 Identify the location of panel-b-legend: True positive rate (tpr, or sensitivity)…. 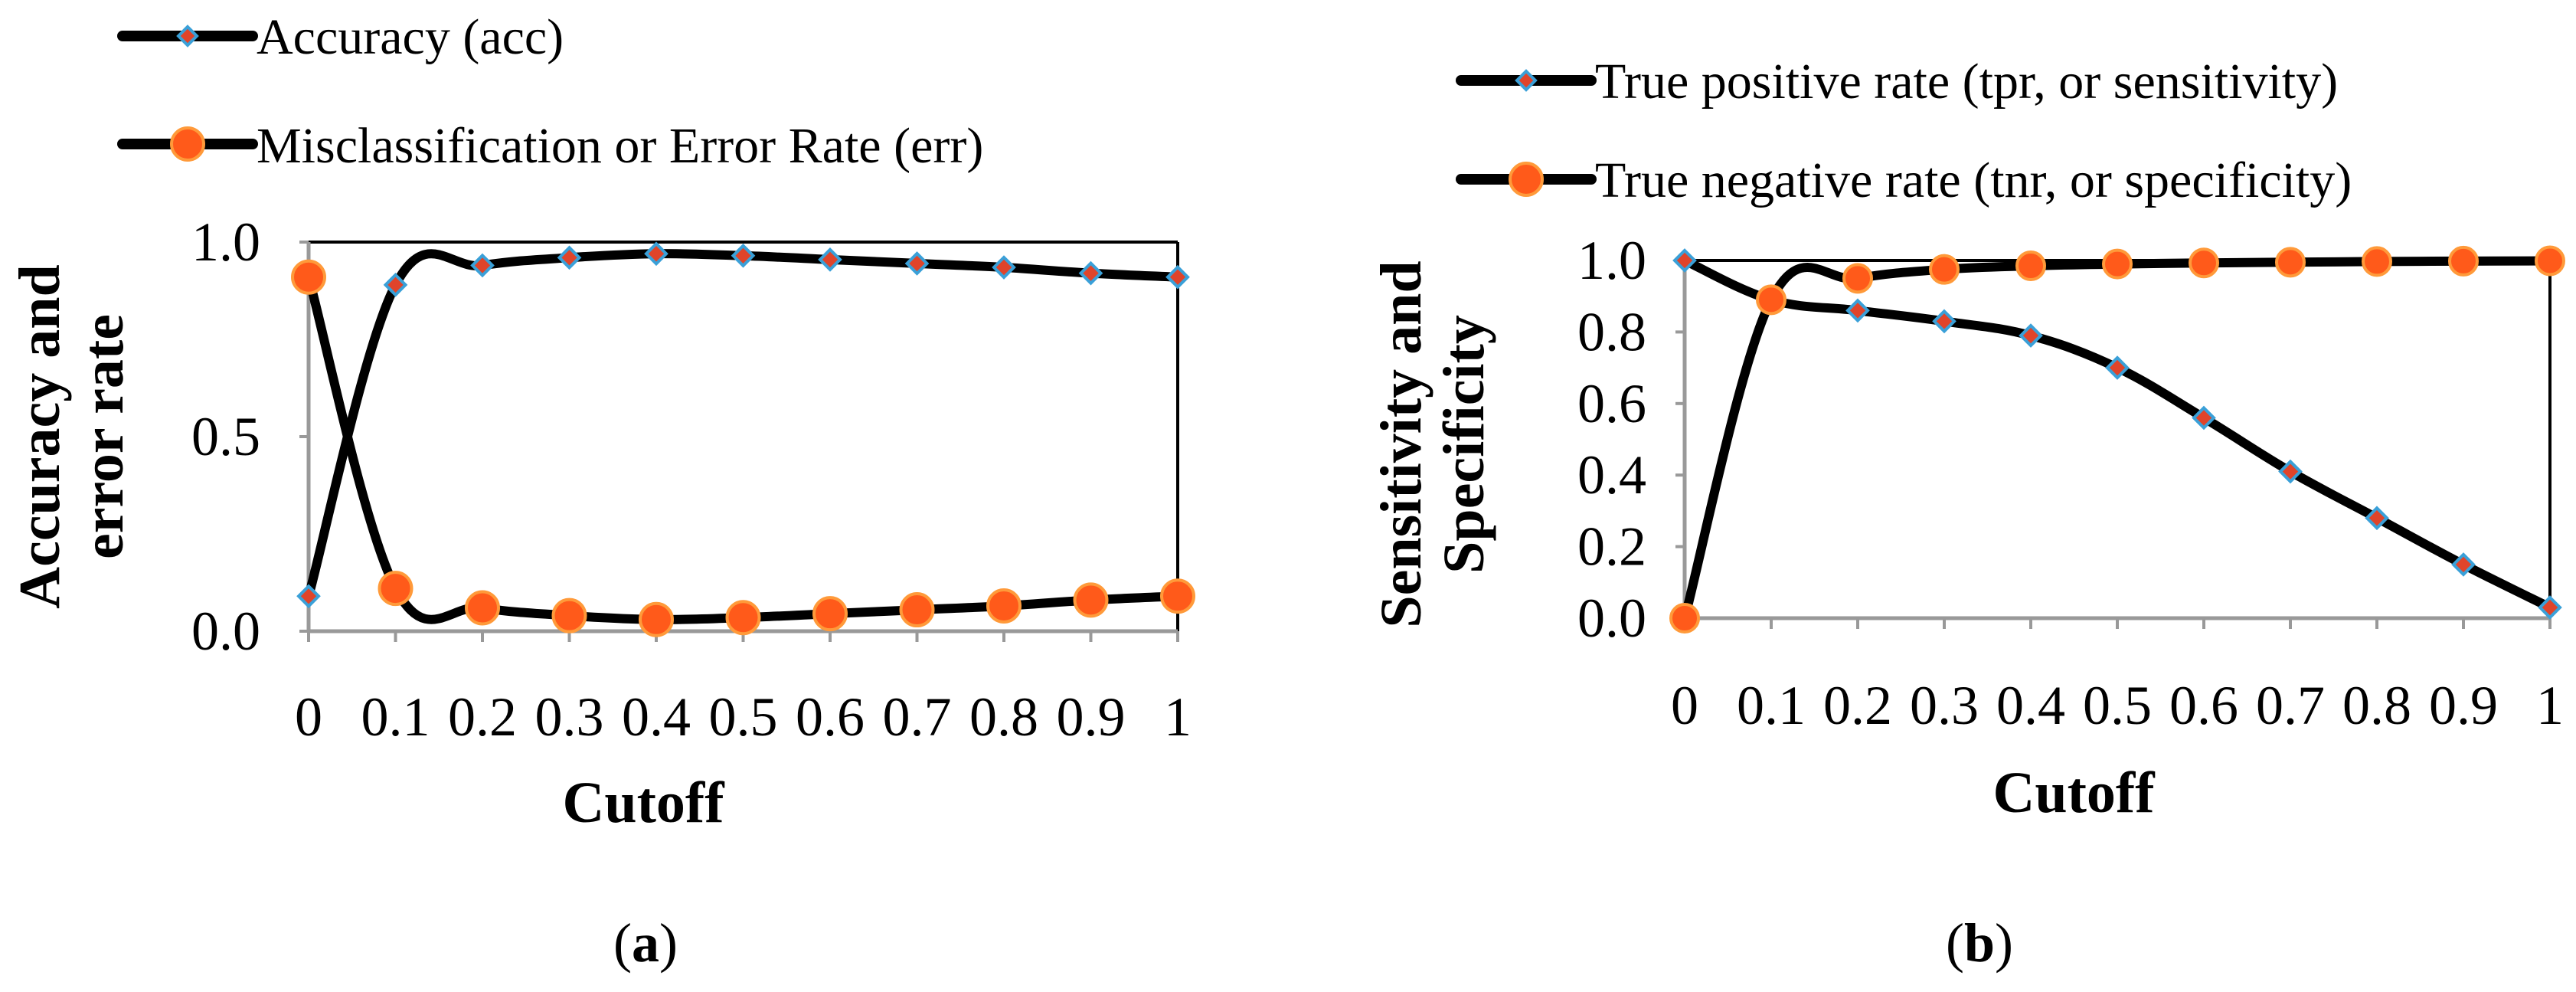
(1904, 131).